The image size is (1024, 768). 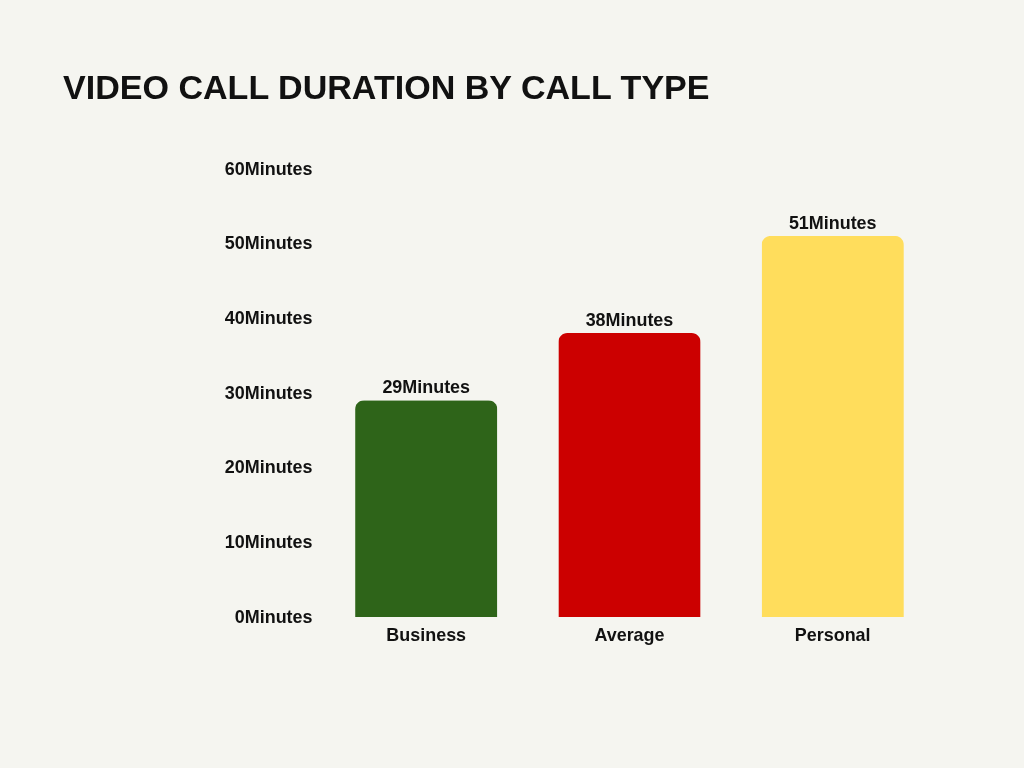 I want to click on y-tick-label: 30Minutes, so click(x=268, y=392).